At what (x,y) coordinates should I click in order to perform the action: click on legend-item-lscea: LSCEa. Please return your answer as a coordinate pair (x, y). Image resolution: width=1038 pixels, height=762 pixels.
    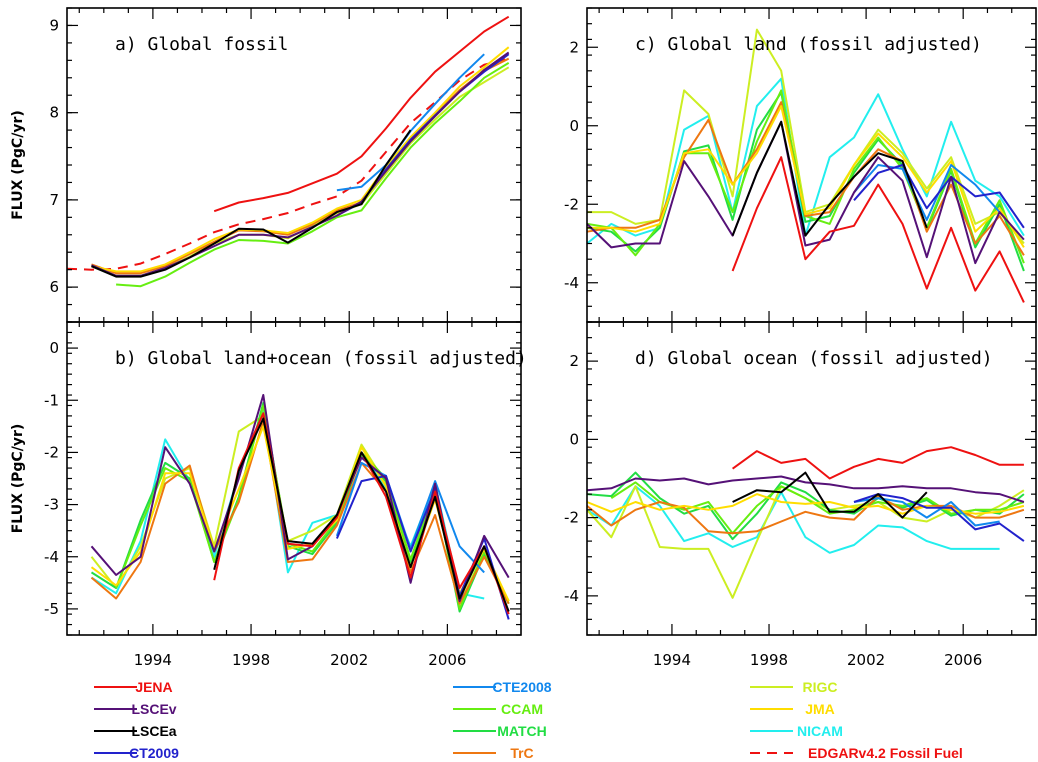
    Looking at the image, I should click on (135, 731).